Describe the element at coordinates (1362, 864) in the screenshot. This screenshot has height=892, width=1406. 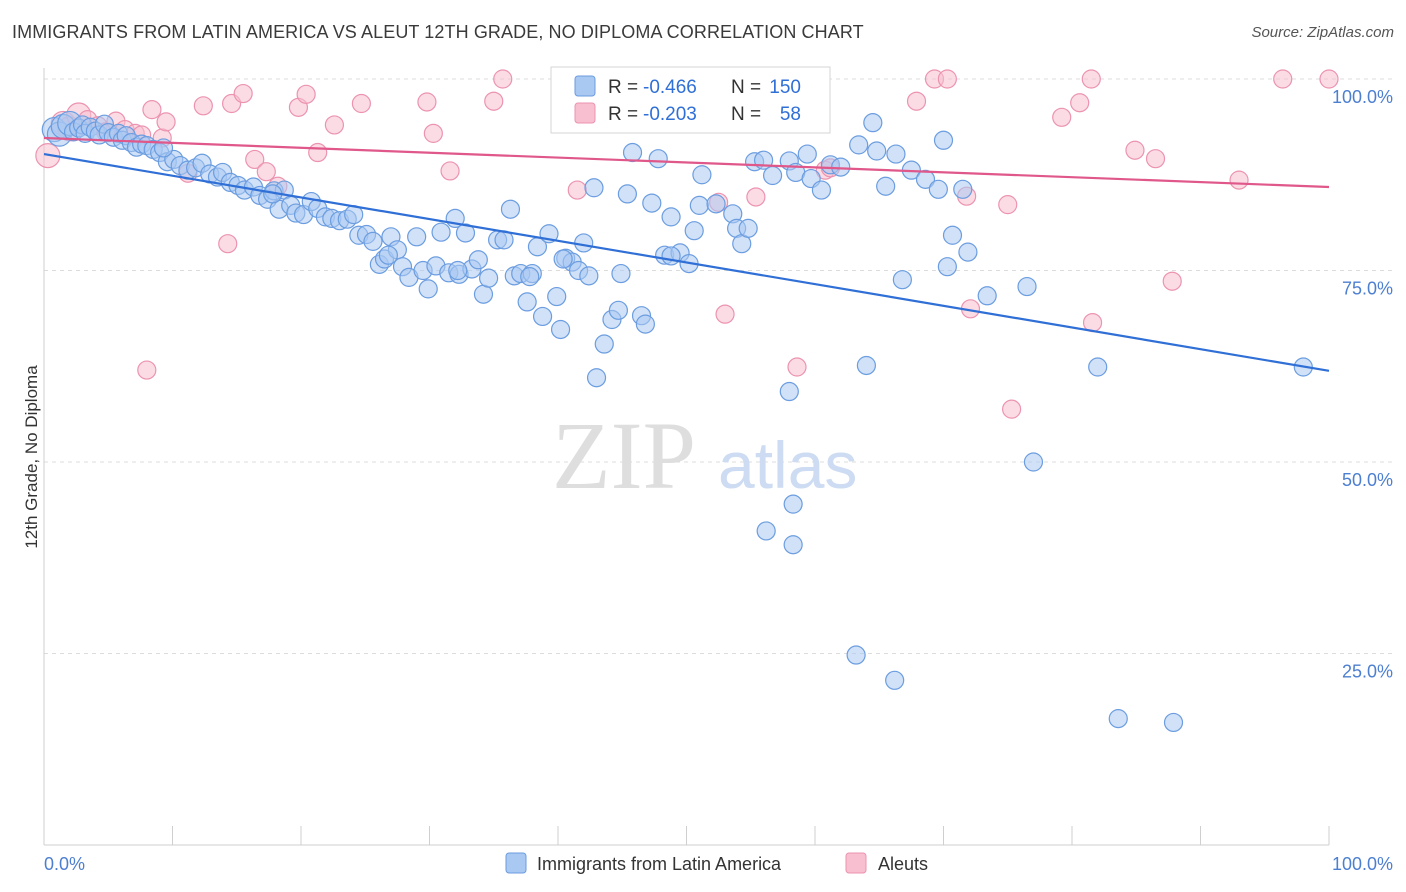
I see `x-tick-label-max: 100.0%` at that location.